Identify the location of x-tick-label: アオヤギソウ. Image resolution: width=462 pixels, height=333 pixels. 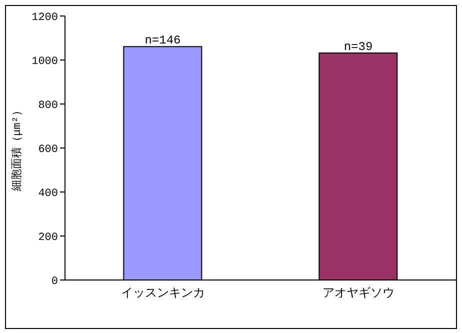
(358, 293).